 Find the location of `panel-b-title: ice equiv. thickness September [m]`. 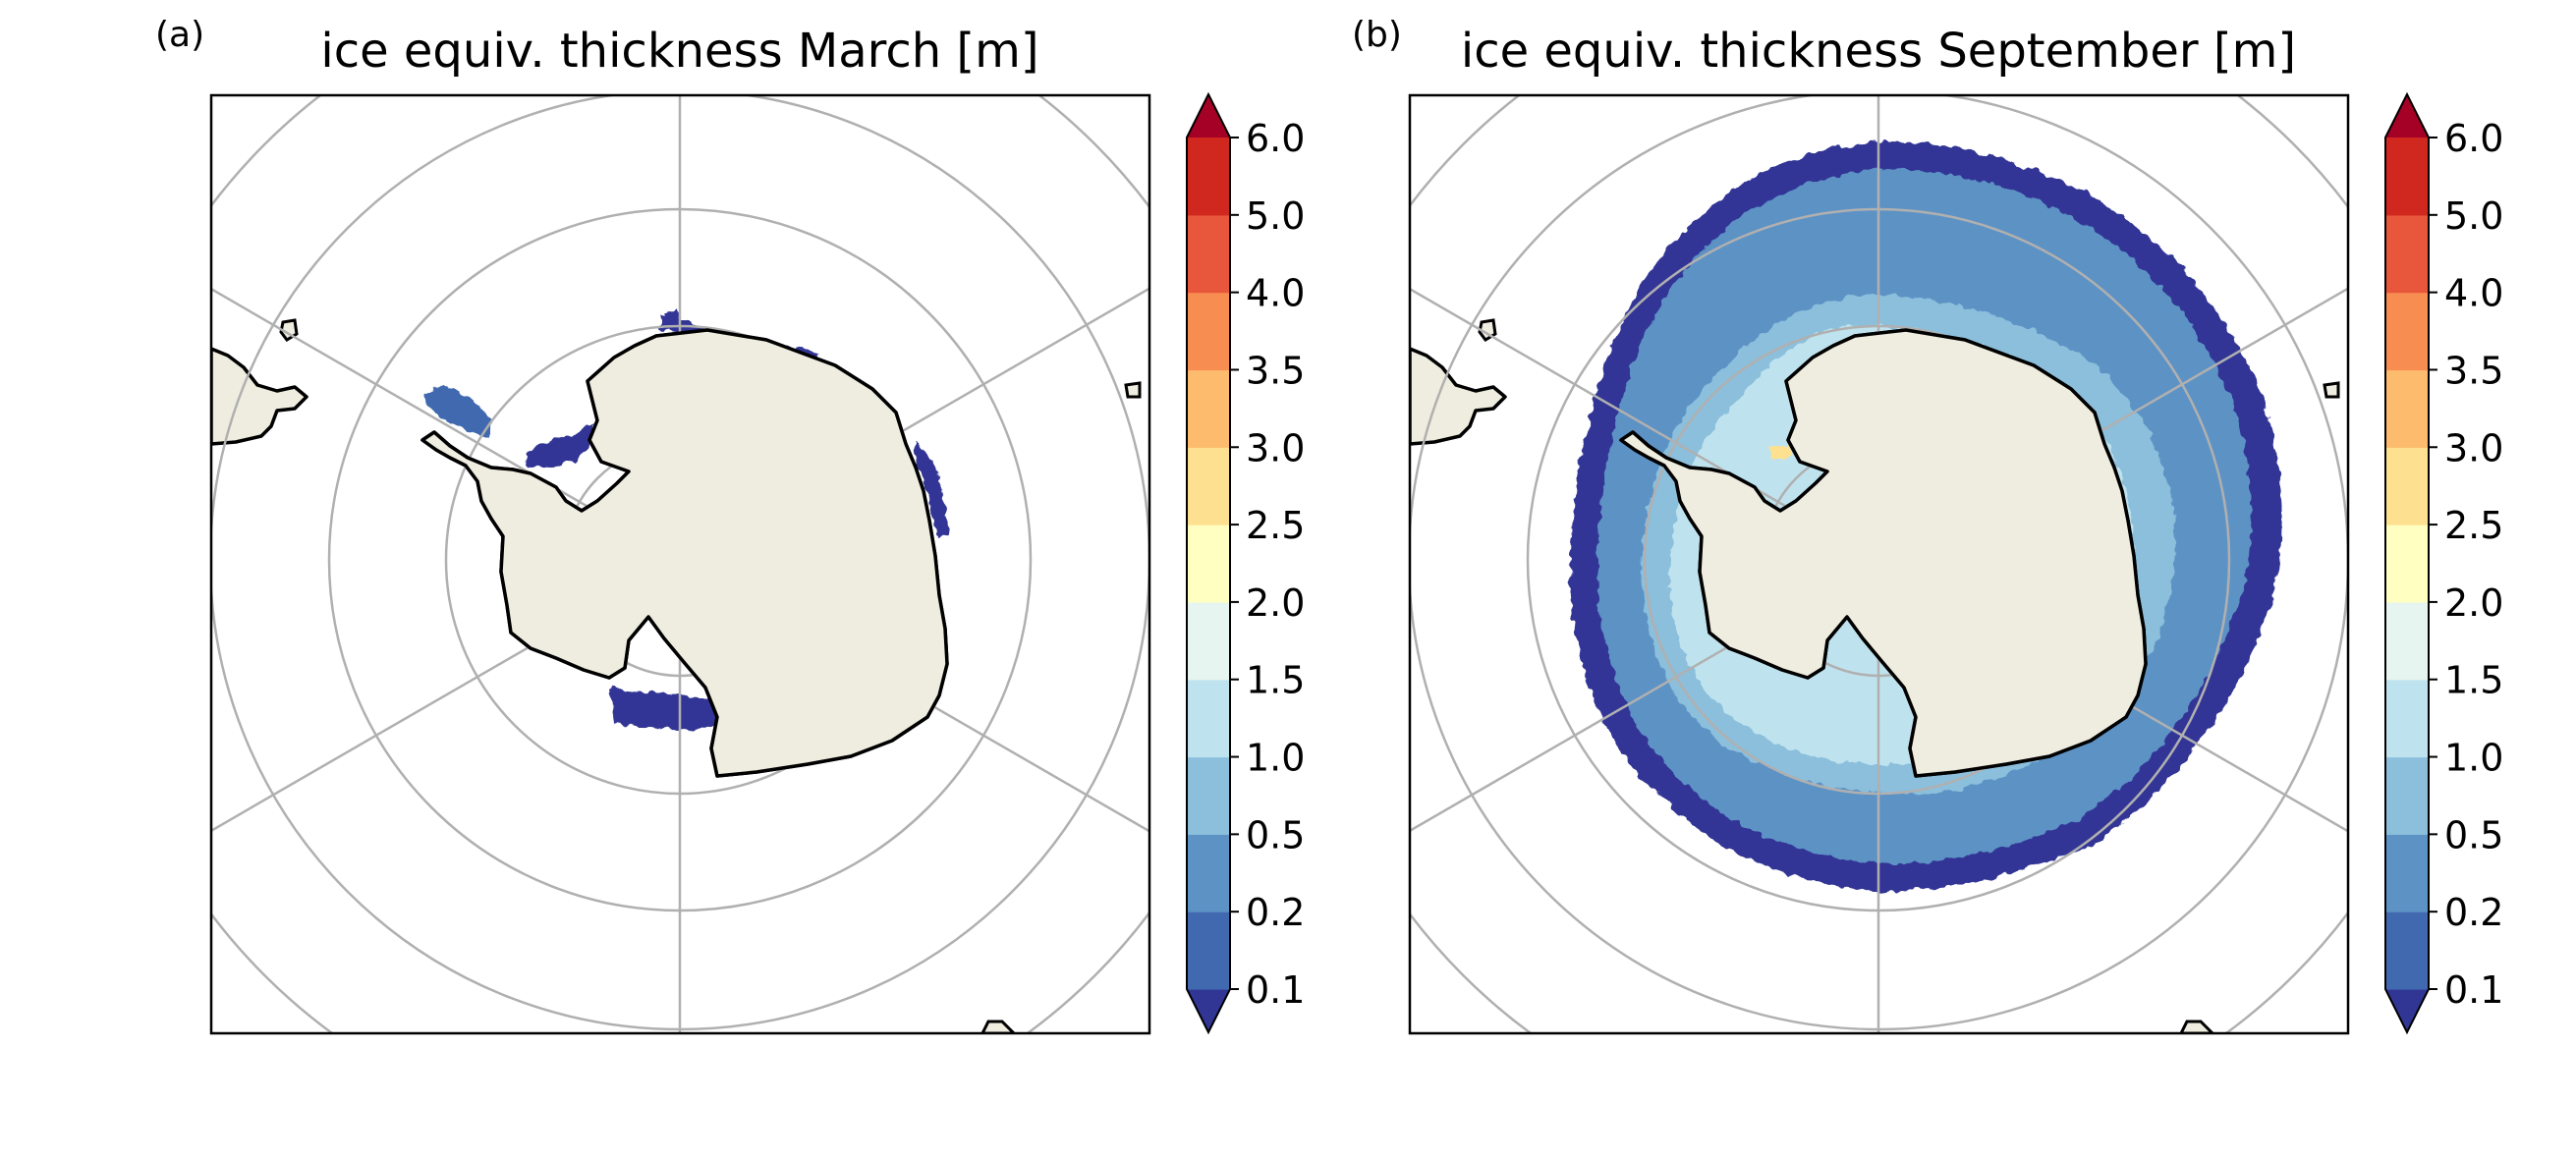

panel-b-title: ice equiv. thickness September [m] is located at coordinates (1878, 51).